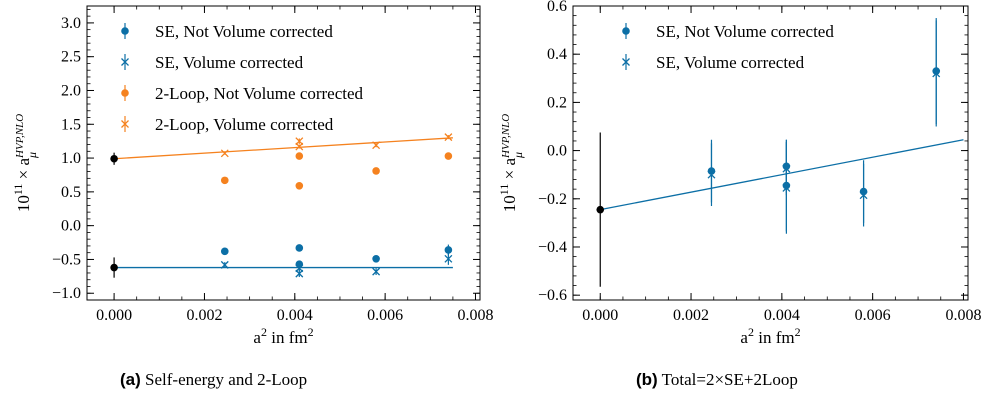 Image resolution: width=994 pixels, height=401 pixels. I want to click on caption-a: (a) Self-energy and 2-Loop, so click(213, 380).